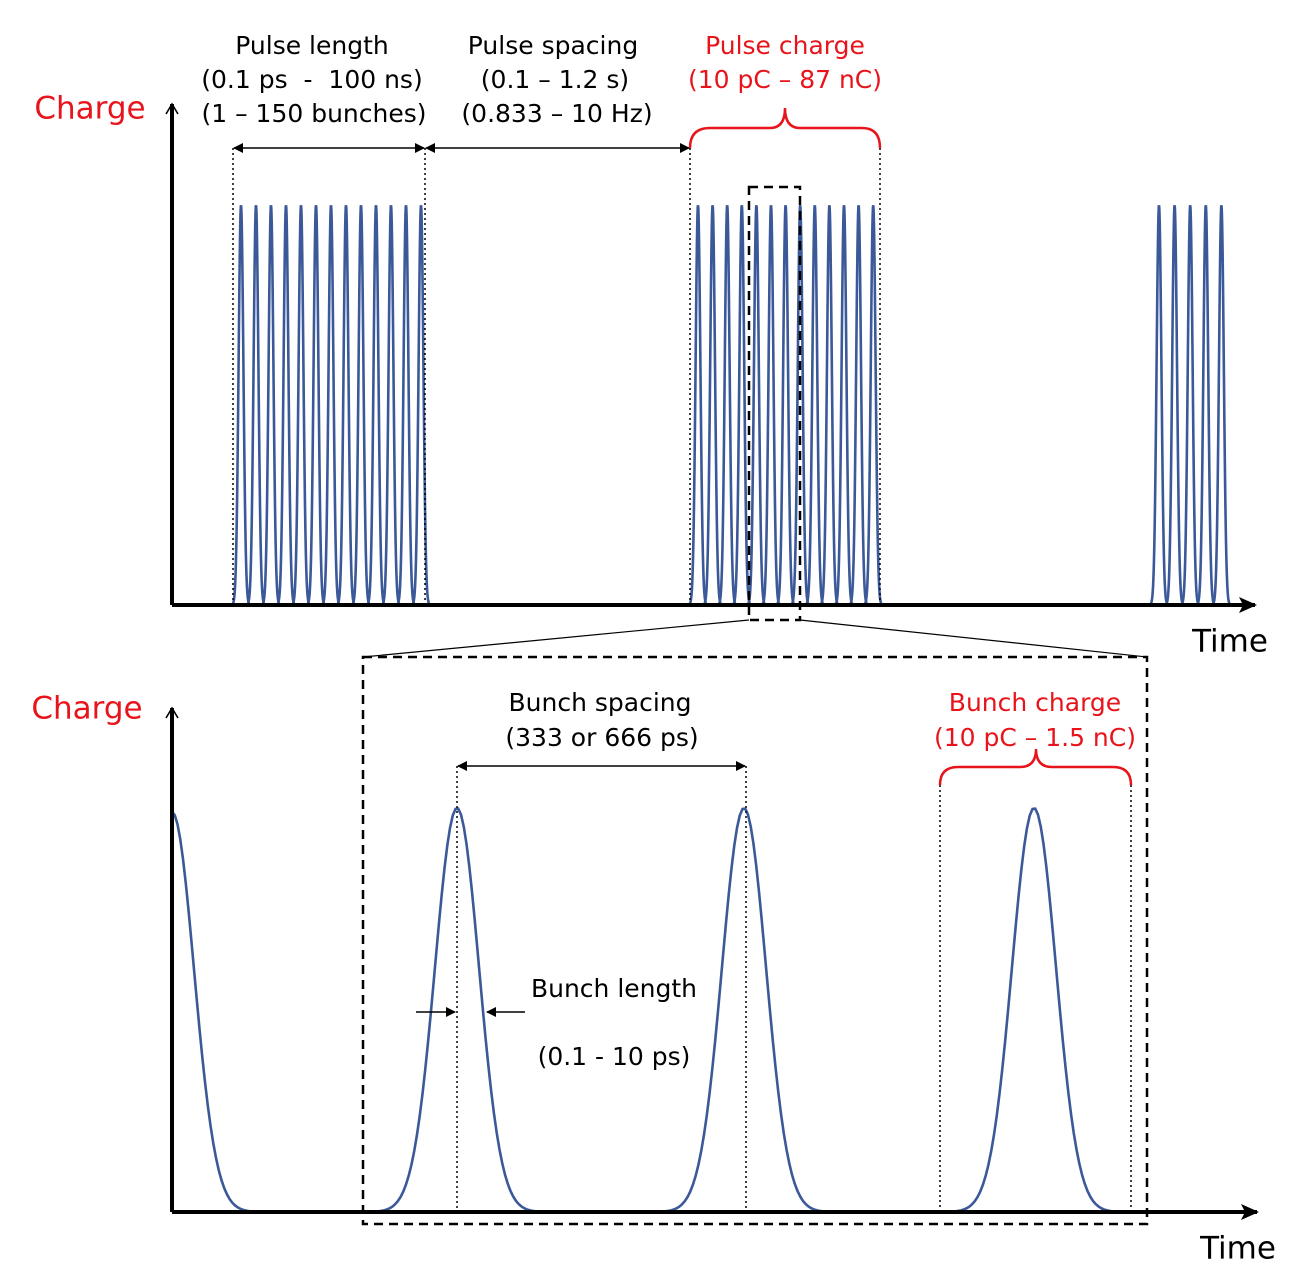  I want to click on label: (333 or 666 ps), so click(601, 737).